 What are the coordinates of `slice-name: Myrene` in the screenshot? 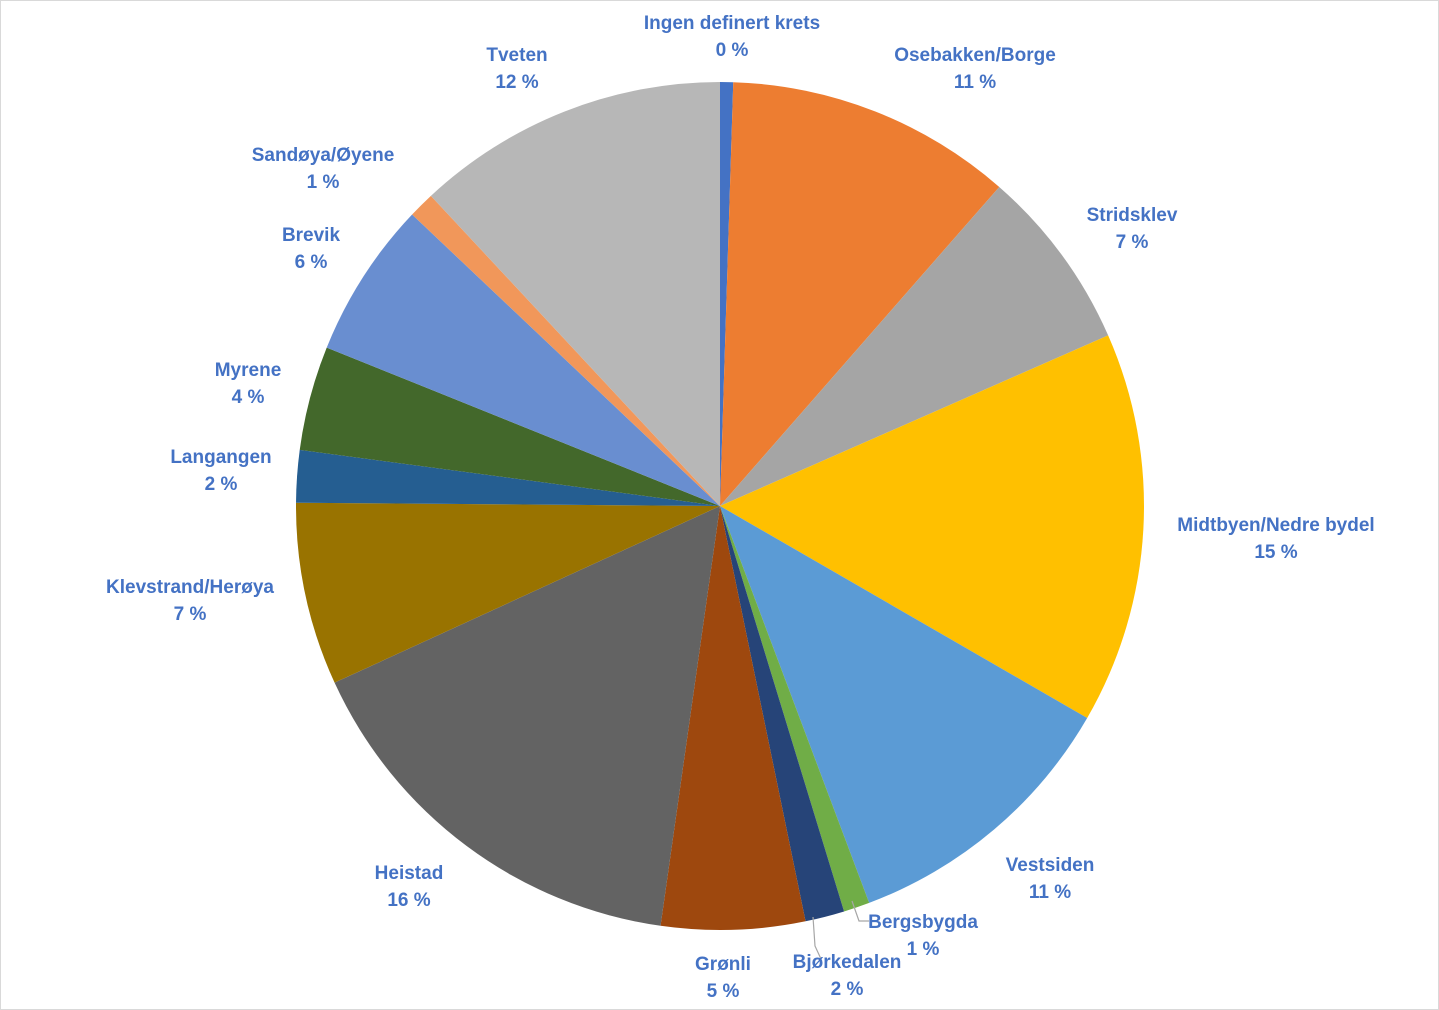 It's located at (248, 370).